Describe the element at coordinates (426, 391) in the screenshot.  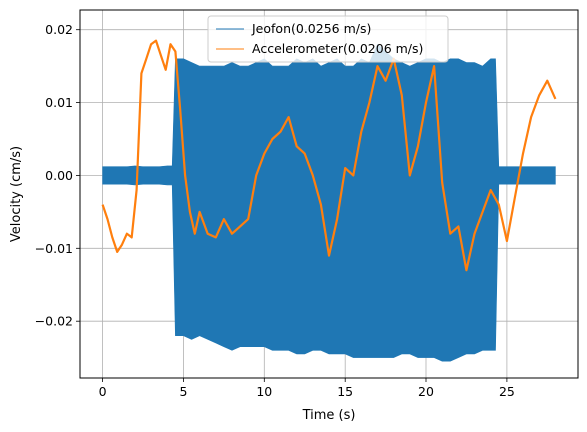
I see `x-tick-label: 20` at that location.